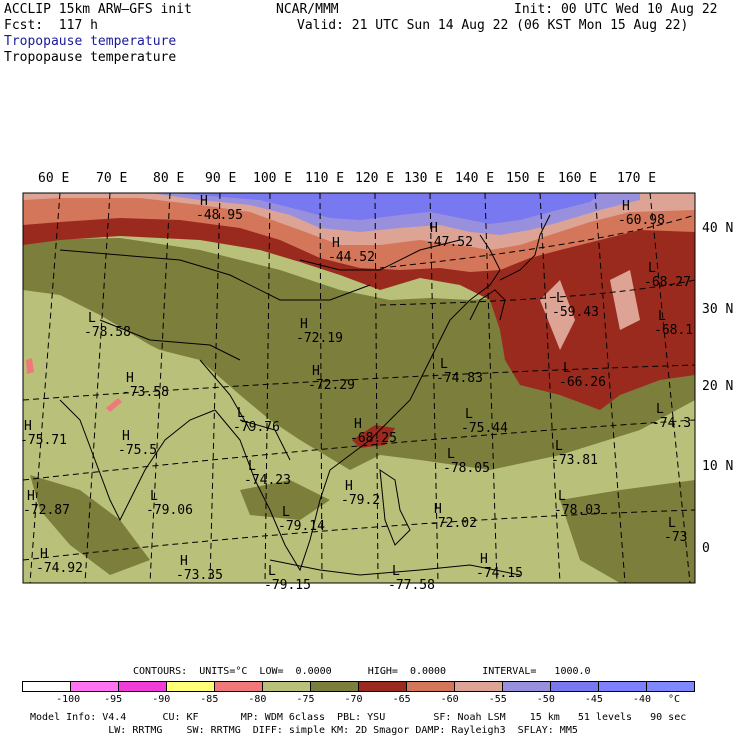 The height and width of the screenshot is (740, 740). Describe the element at coordinates (385, 208) in the screenshot. I see `shade-blue` at that location.